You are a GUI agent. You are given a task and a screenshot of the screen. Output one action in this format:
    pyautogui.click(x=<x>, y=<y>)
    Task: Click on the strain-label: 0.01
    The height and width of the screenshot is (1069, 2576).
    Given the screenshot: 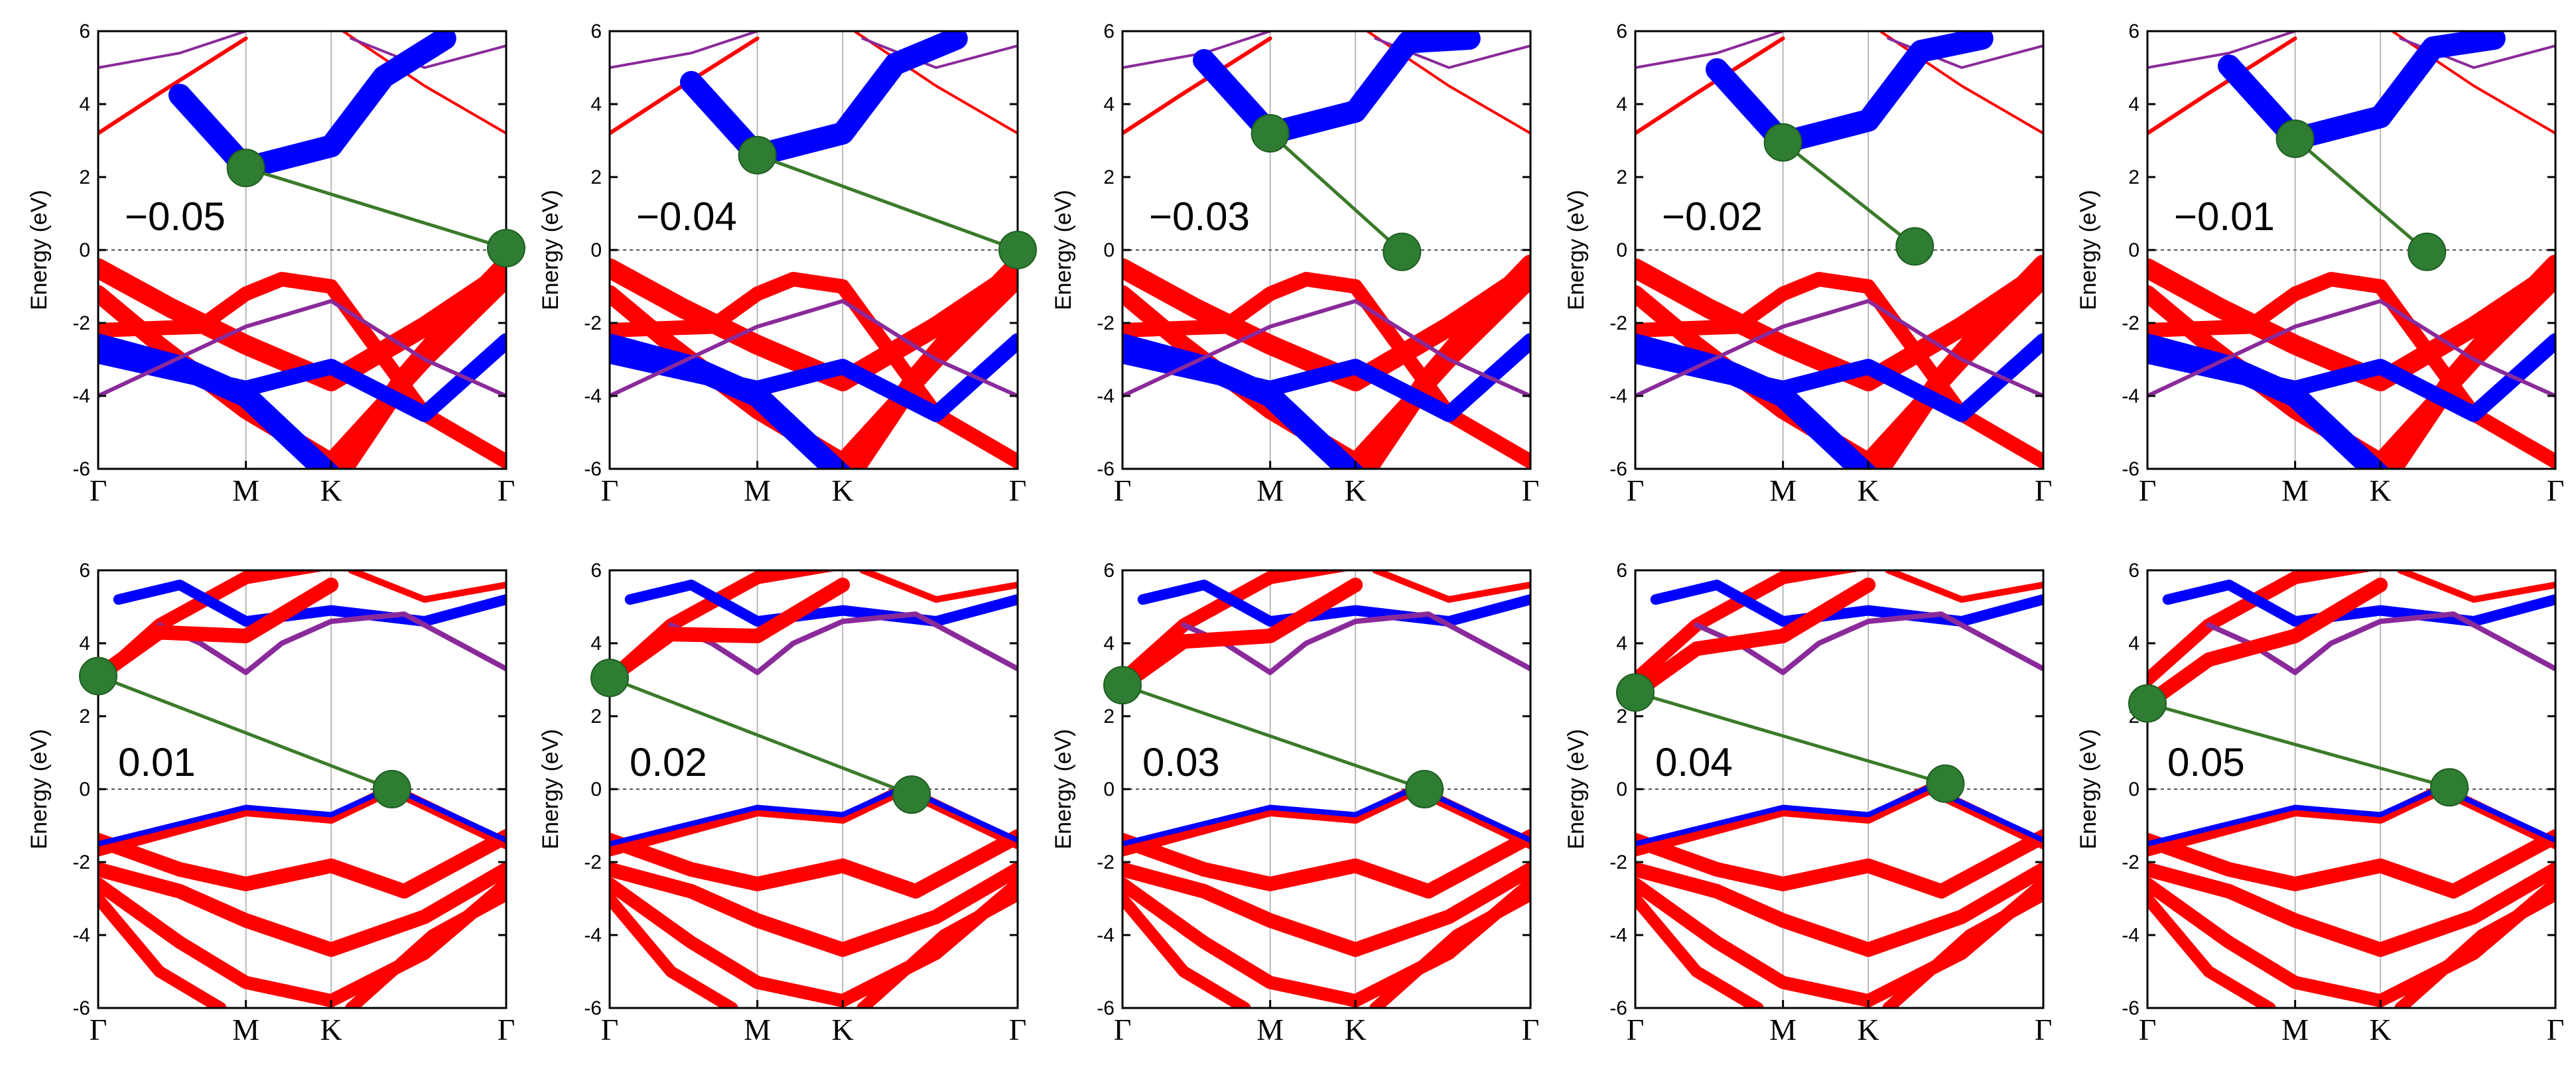 What is the action you would take?
    pyautogui.click(x=157, y=762)
    